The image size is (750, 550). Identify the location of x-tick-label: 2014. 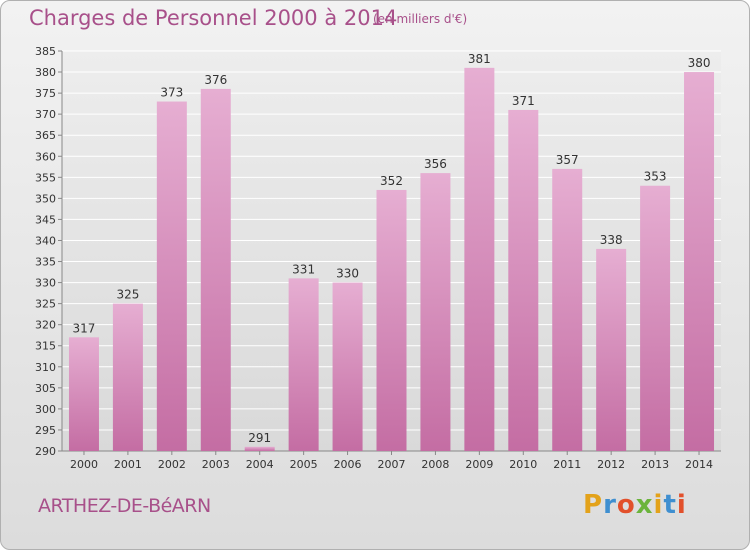
(699, 464).